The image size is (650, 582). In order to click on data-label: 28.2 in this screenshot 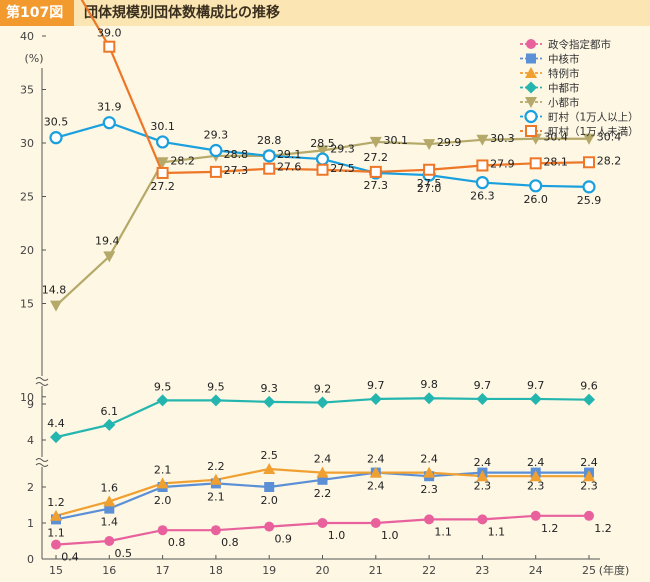, I will do `click(609, 160)`.